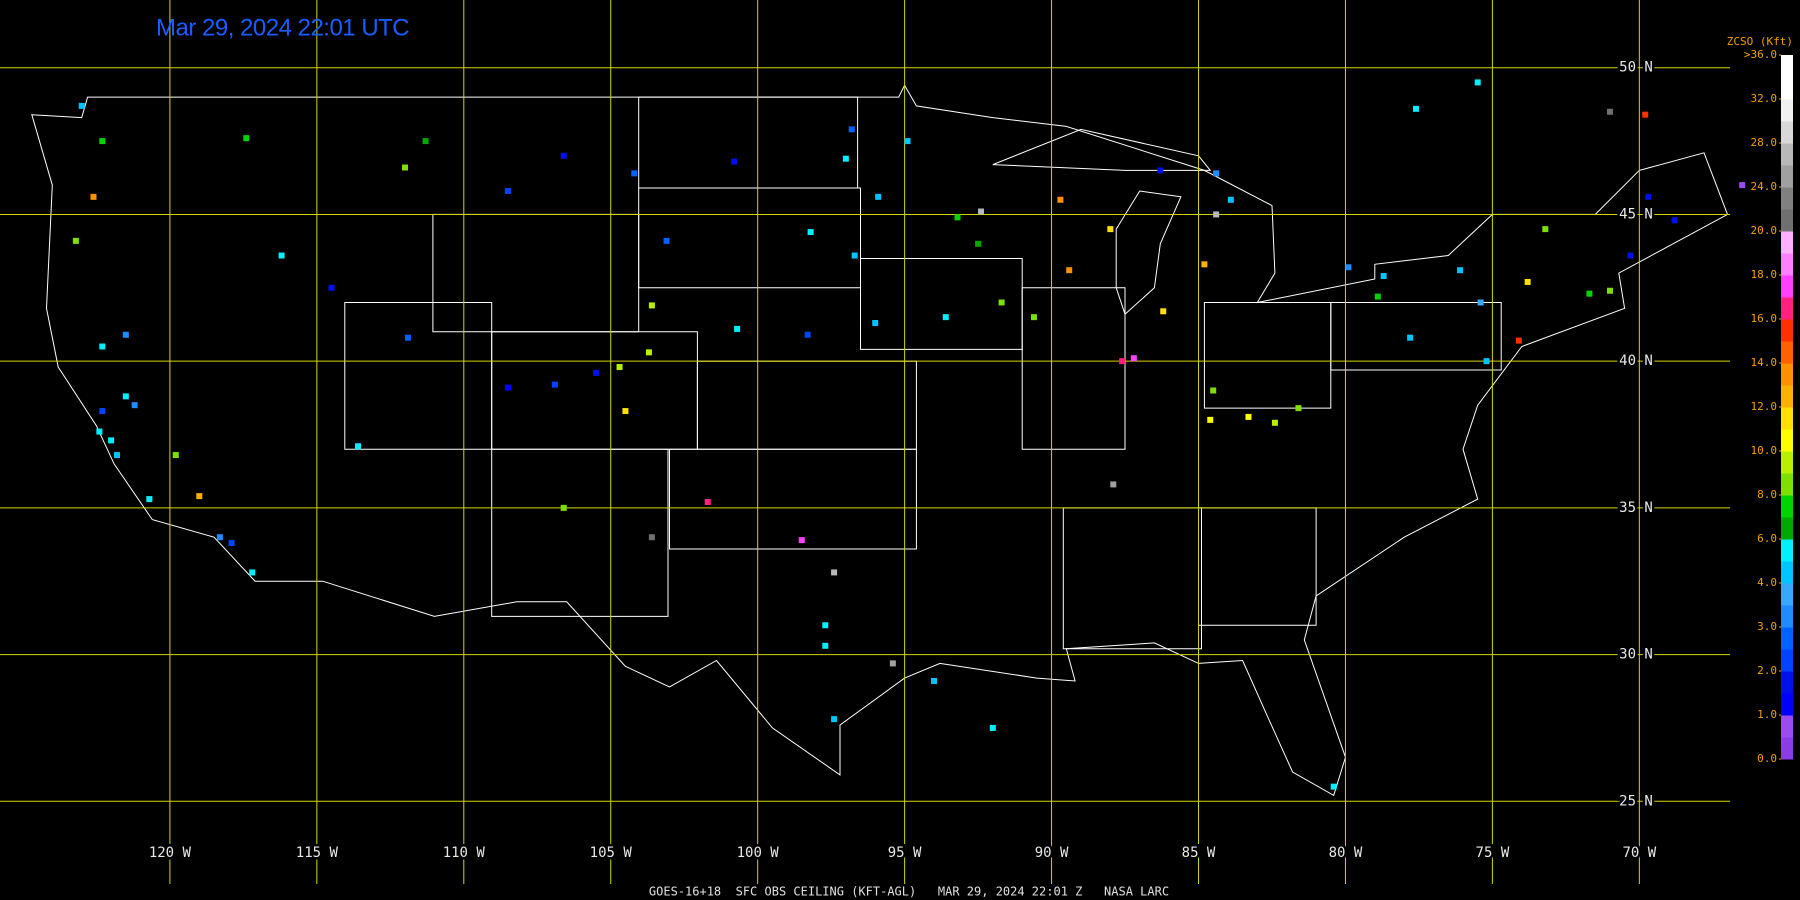 The width and height of the screenshot is (1800, 900). I want to click on legend-label: 16.0, so click(1764, 318).